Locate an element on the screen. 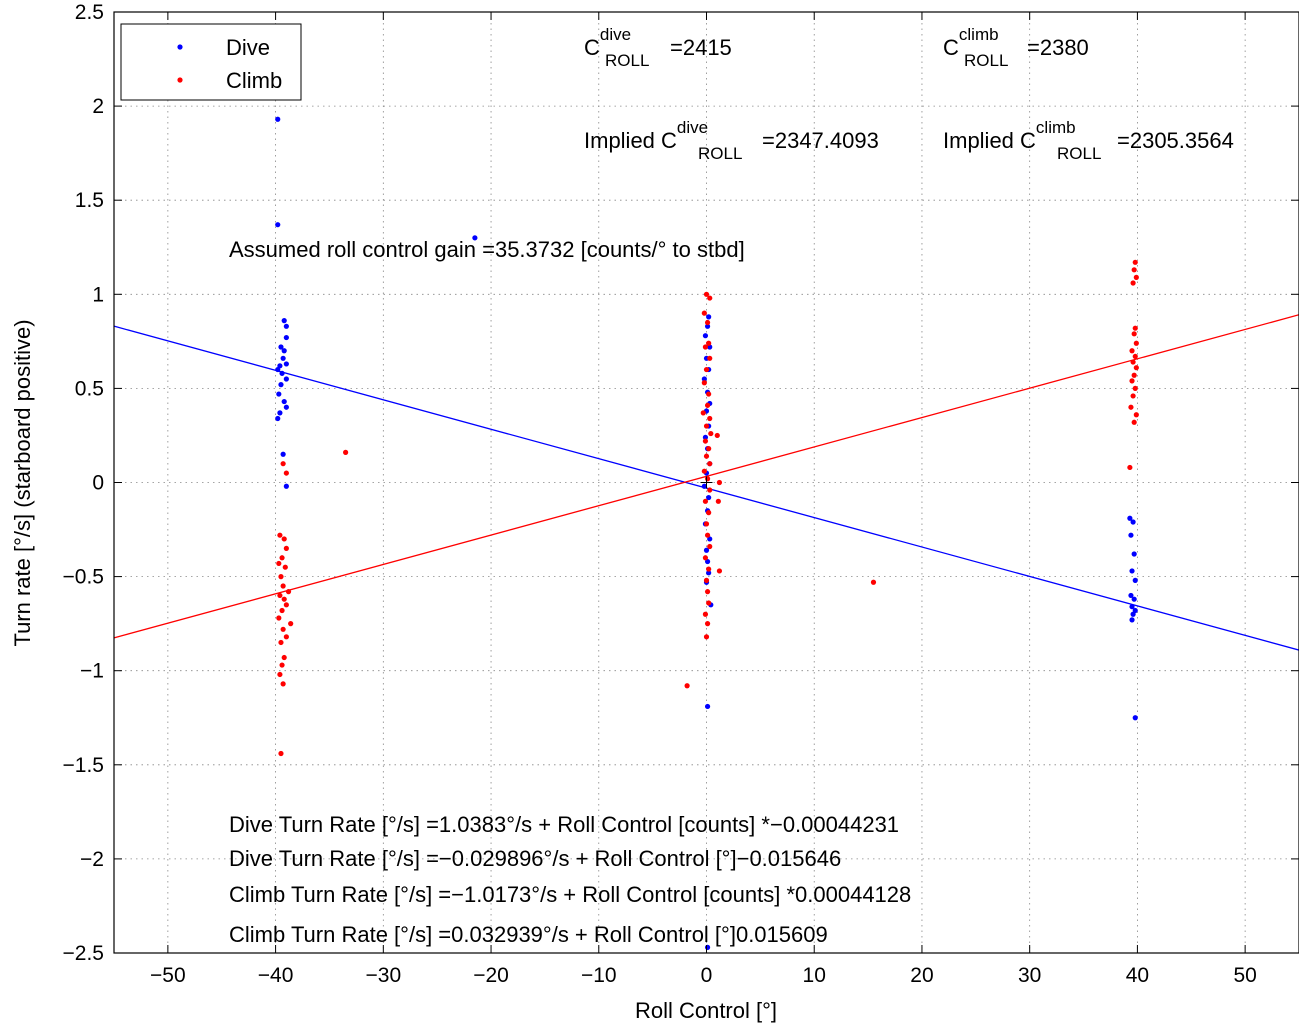 The height and width of the screenshot is (1024, 1299). y-tick-label: 0 is located at coordinates (98, 483).